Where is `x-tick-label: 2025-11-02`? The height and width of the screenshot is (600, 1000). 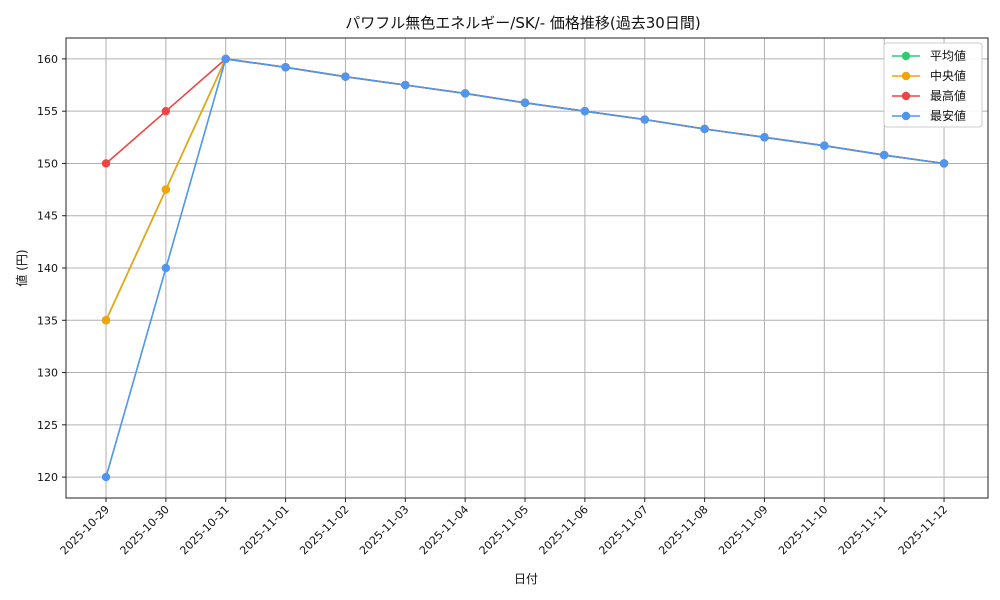 x-tick-label: 2025-11-02 is located at coordinates (324, 530).